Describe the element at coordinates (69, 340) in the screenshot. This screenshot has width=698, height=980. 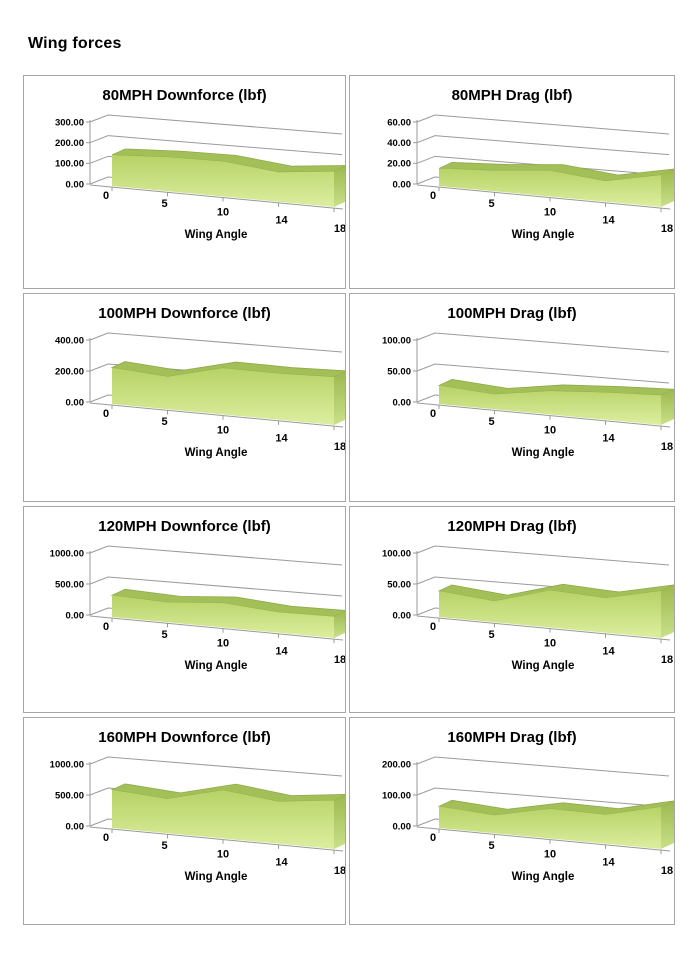
I see `svg-text: 400.00` at that location.